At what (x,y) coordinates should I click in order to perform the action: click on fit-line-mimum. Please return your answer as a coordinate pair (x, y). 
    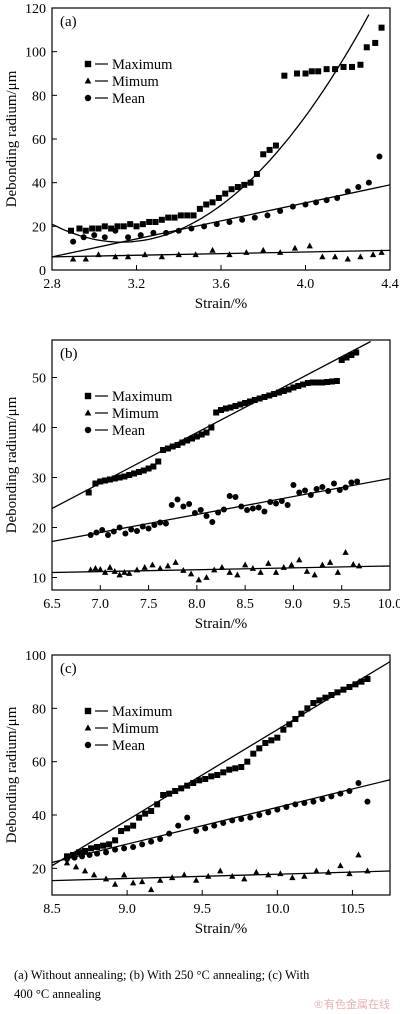
    Looking at the image, I should click on (221, 876).